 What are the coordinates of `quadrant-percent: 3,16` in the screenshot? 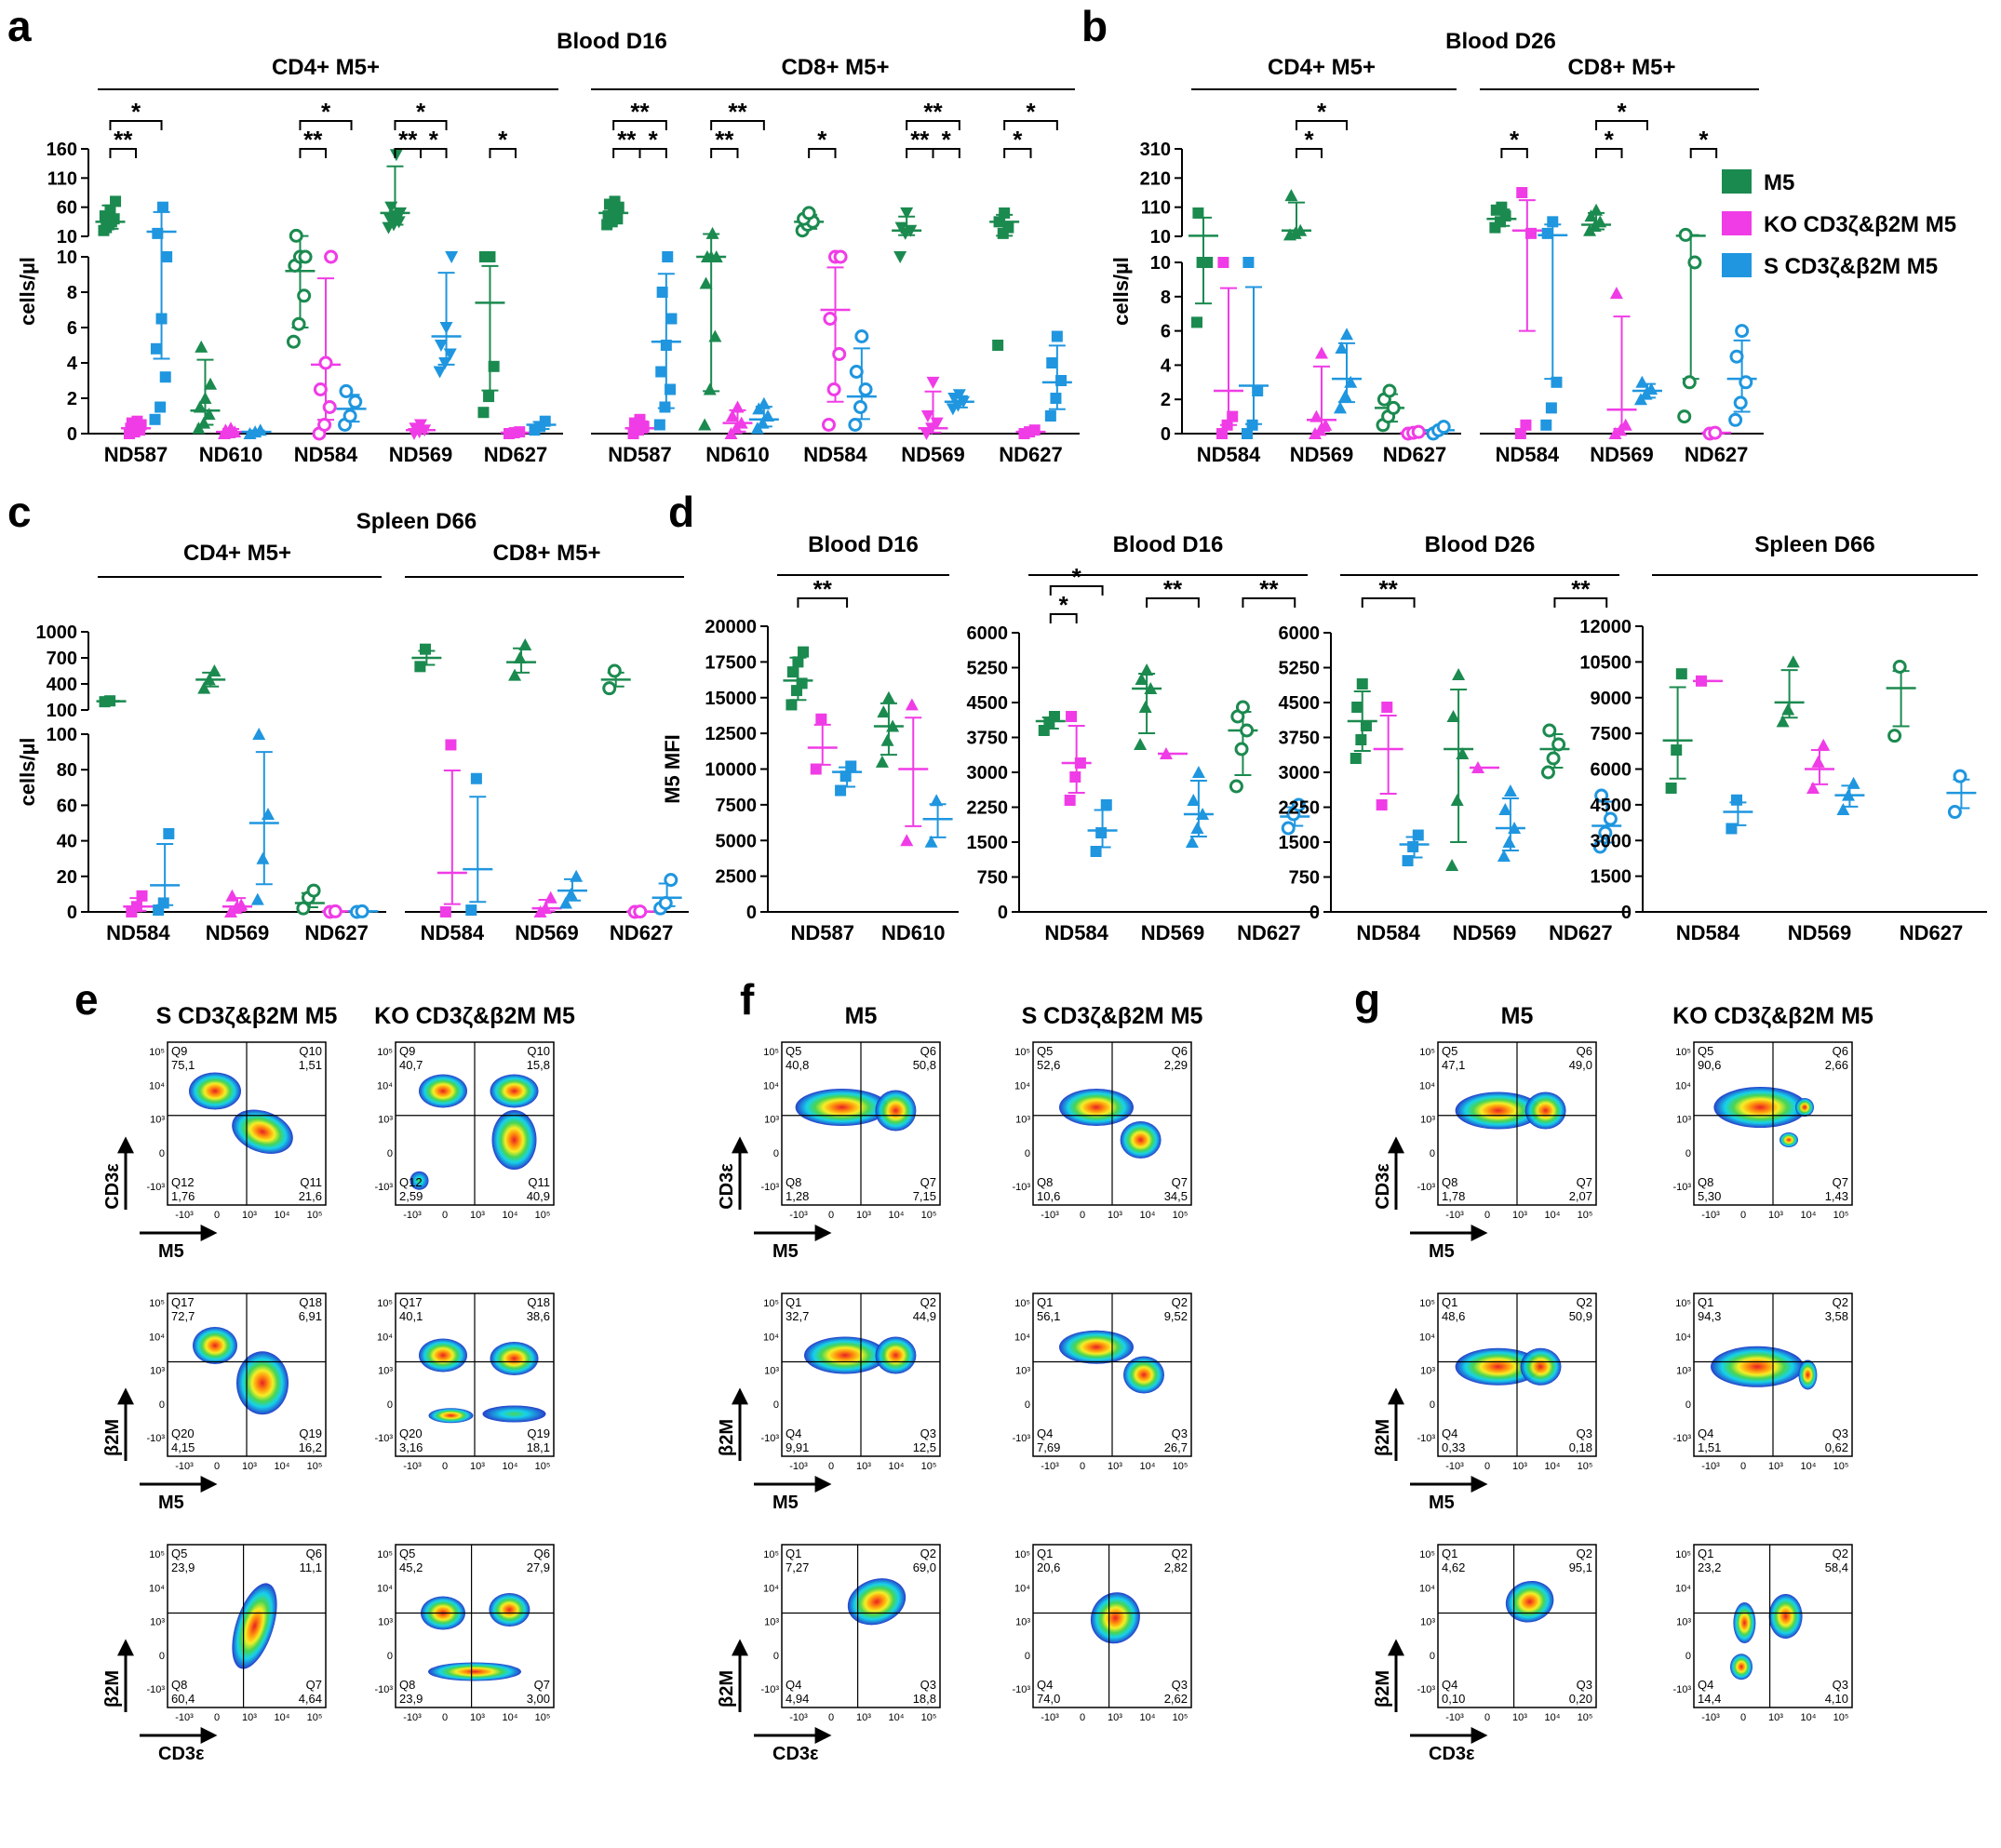 It's located at (411, 1447).